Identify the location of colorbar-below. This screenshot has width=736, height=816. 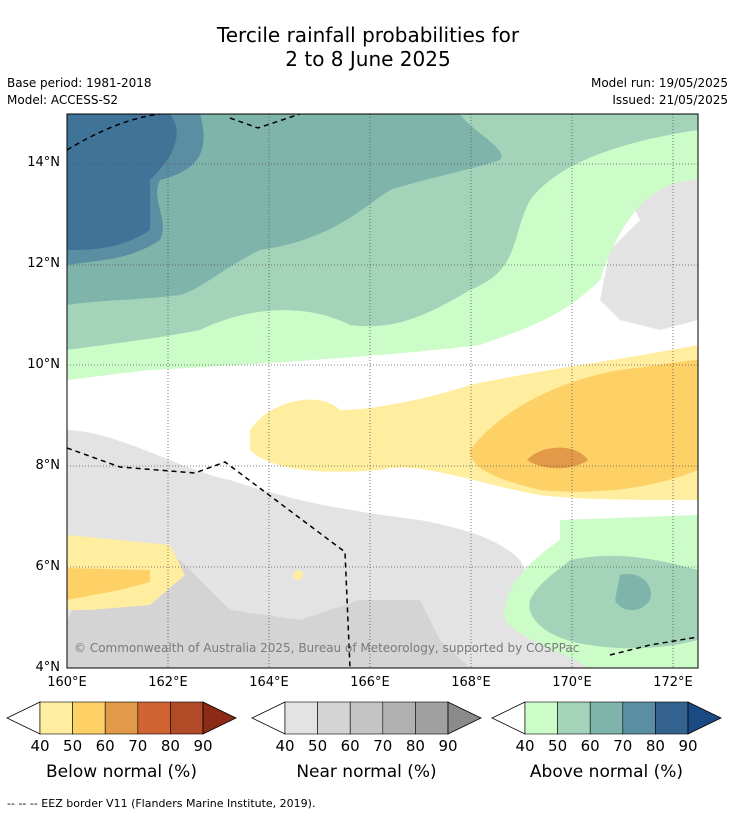
(121, 718).